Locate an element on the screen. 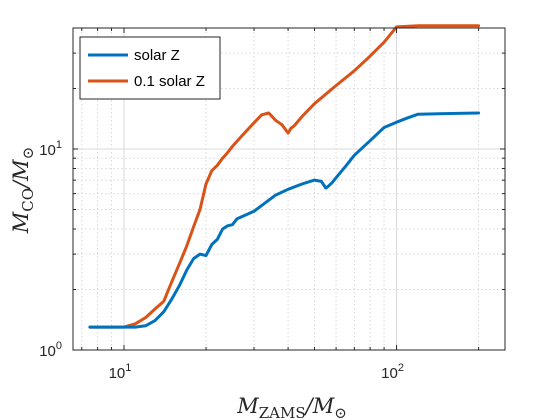  legend: solar Z 0.1 solar Z is located at coordinates (150, 68).